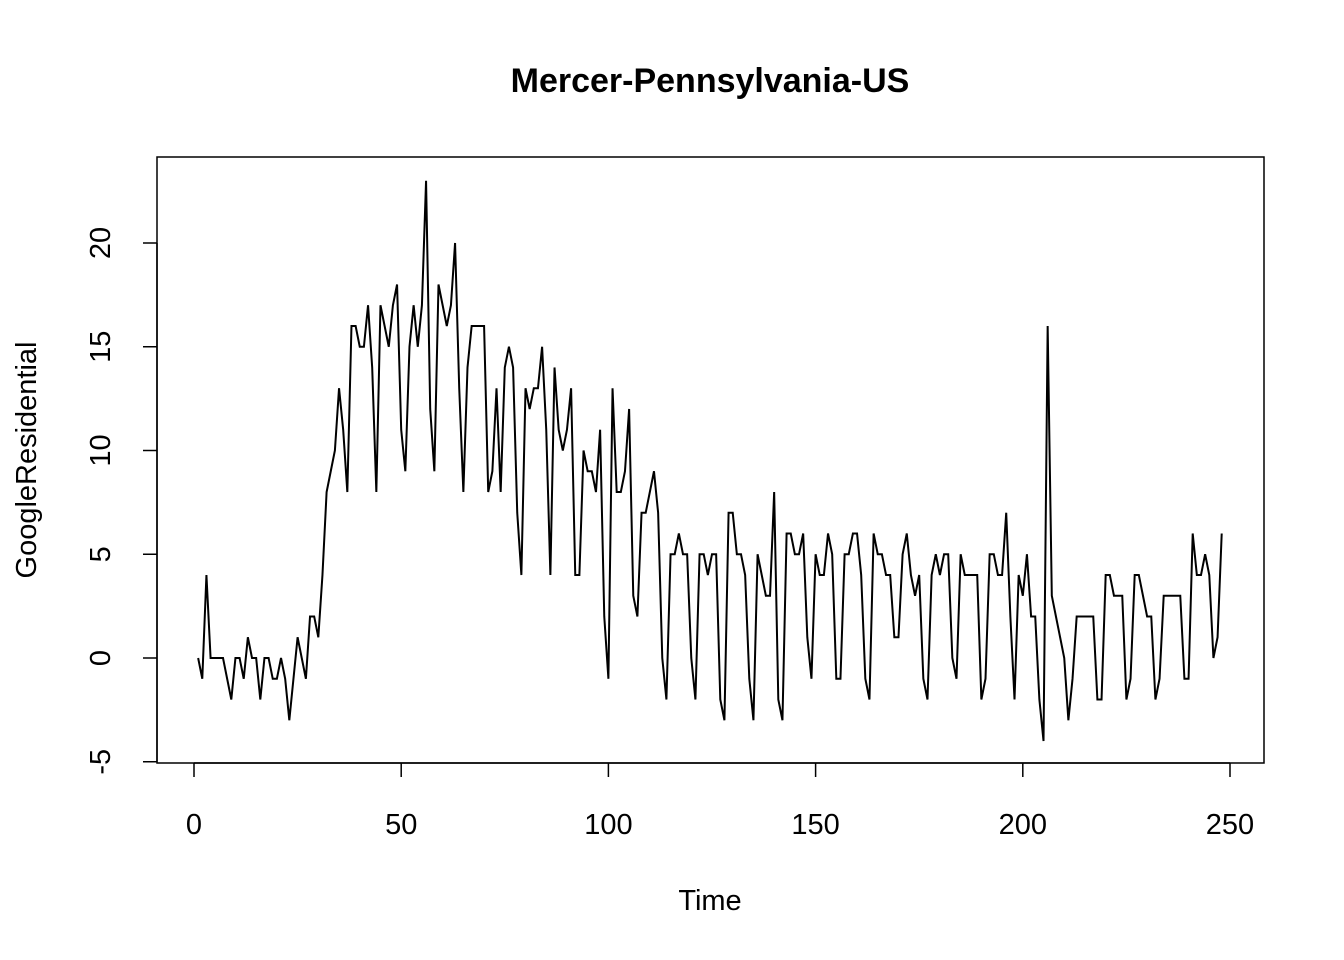 Image resolution: width=1344 pixels, height=960 pixels. I want to click on x-tick-label: 50, so click(401, 825).